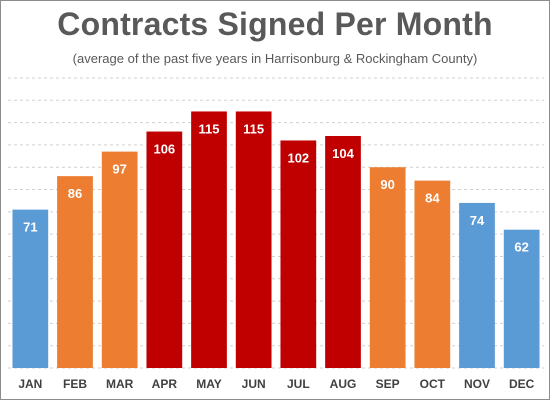 Image resolution: width=550 pixels, height=400 pixels. What do you see at coordinates (30, 288) in the screenshot?
I see `bar-jan` at bounding box center [30, 288].